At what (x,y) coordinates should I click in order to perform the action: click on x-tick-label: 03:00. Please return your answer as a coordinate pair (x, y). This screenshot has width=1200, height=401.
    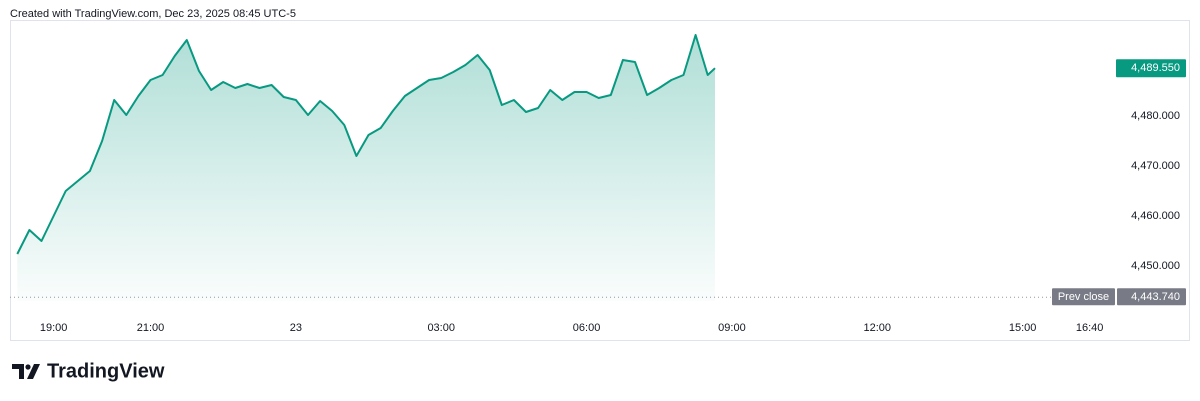
    Looking at the image, I should click on (441, 328).